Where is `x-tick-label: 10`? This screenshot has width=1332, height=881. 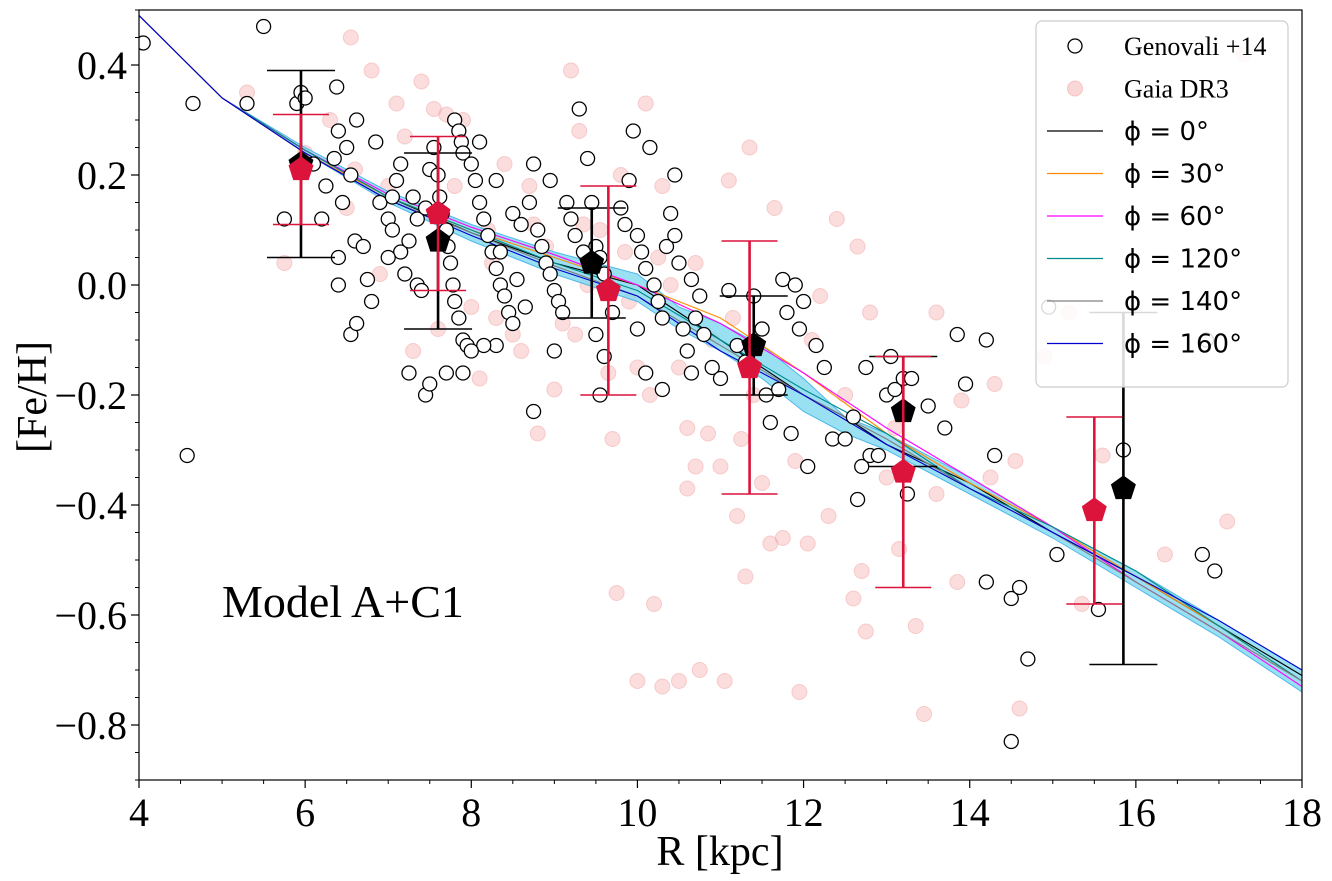
x-tick-label: 10 is located at coordinates (637, 812).